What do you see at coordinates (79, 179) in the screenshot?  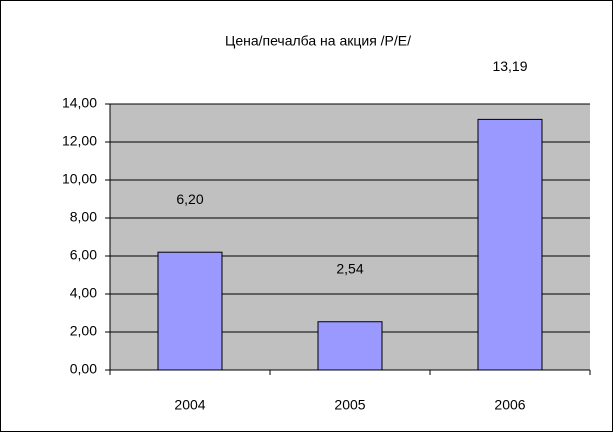 I see `y-tick-label: 10,00` at bounding box center [79, 179].